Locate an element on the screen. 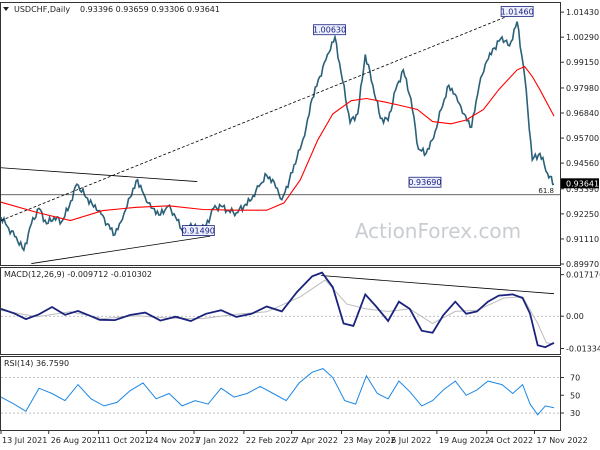 Image resolution: width=600 pixels, height=450 pixels. macd-header: MACD(12,26,9) -0.009712 -0.010302 is located at coordinates (78, 274).